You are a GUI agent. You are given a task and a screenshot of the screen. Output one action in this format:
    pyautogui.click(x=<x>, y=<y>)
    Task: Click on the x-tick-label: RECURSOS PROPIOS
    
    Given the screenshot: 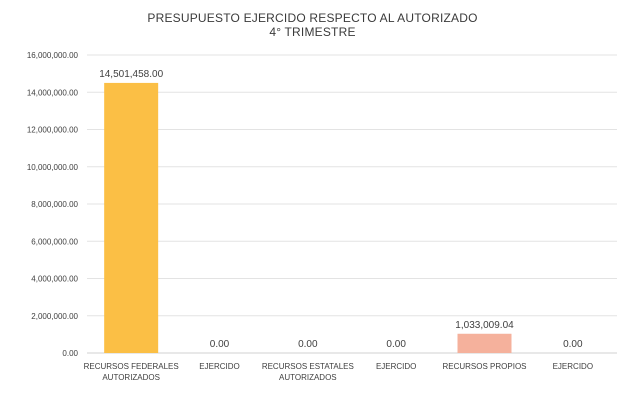 What is the action you would take?
    pyautogui.click(x=484, y=366)
    